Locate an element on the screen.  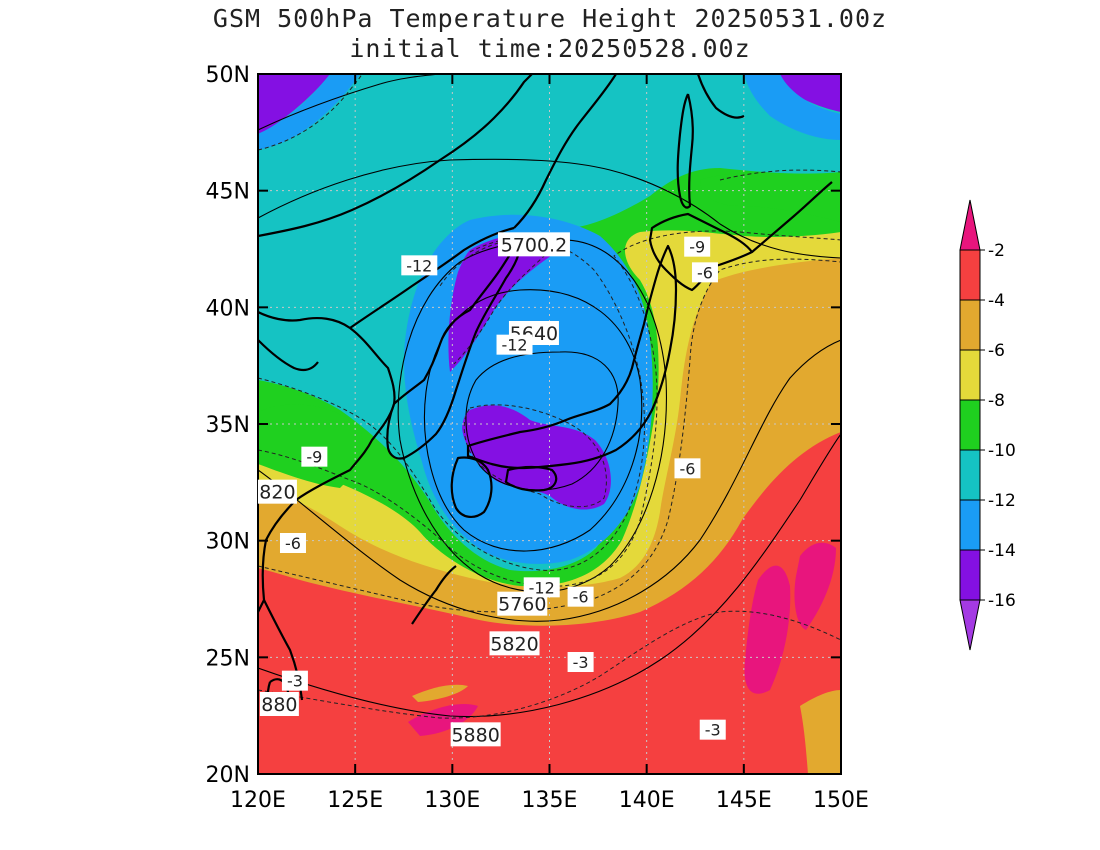
band-purple-ne is located at coordinates (810, 93).